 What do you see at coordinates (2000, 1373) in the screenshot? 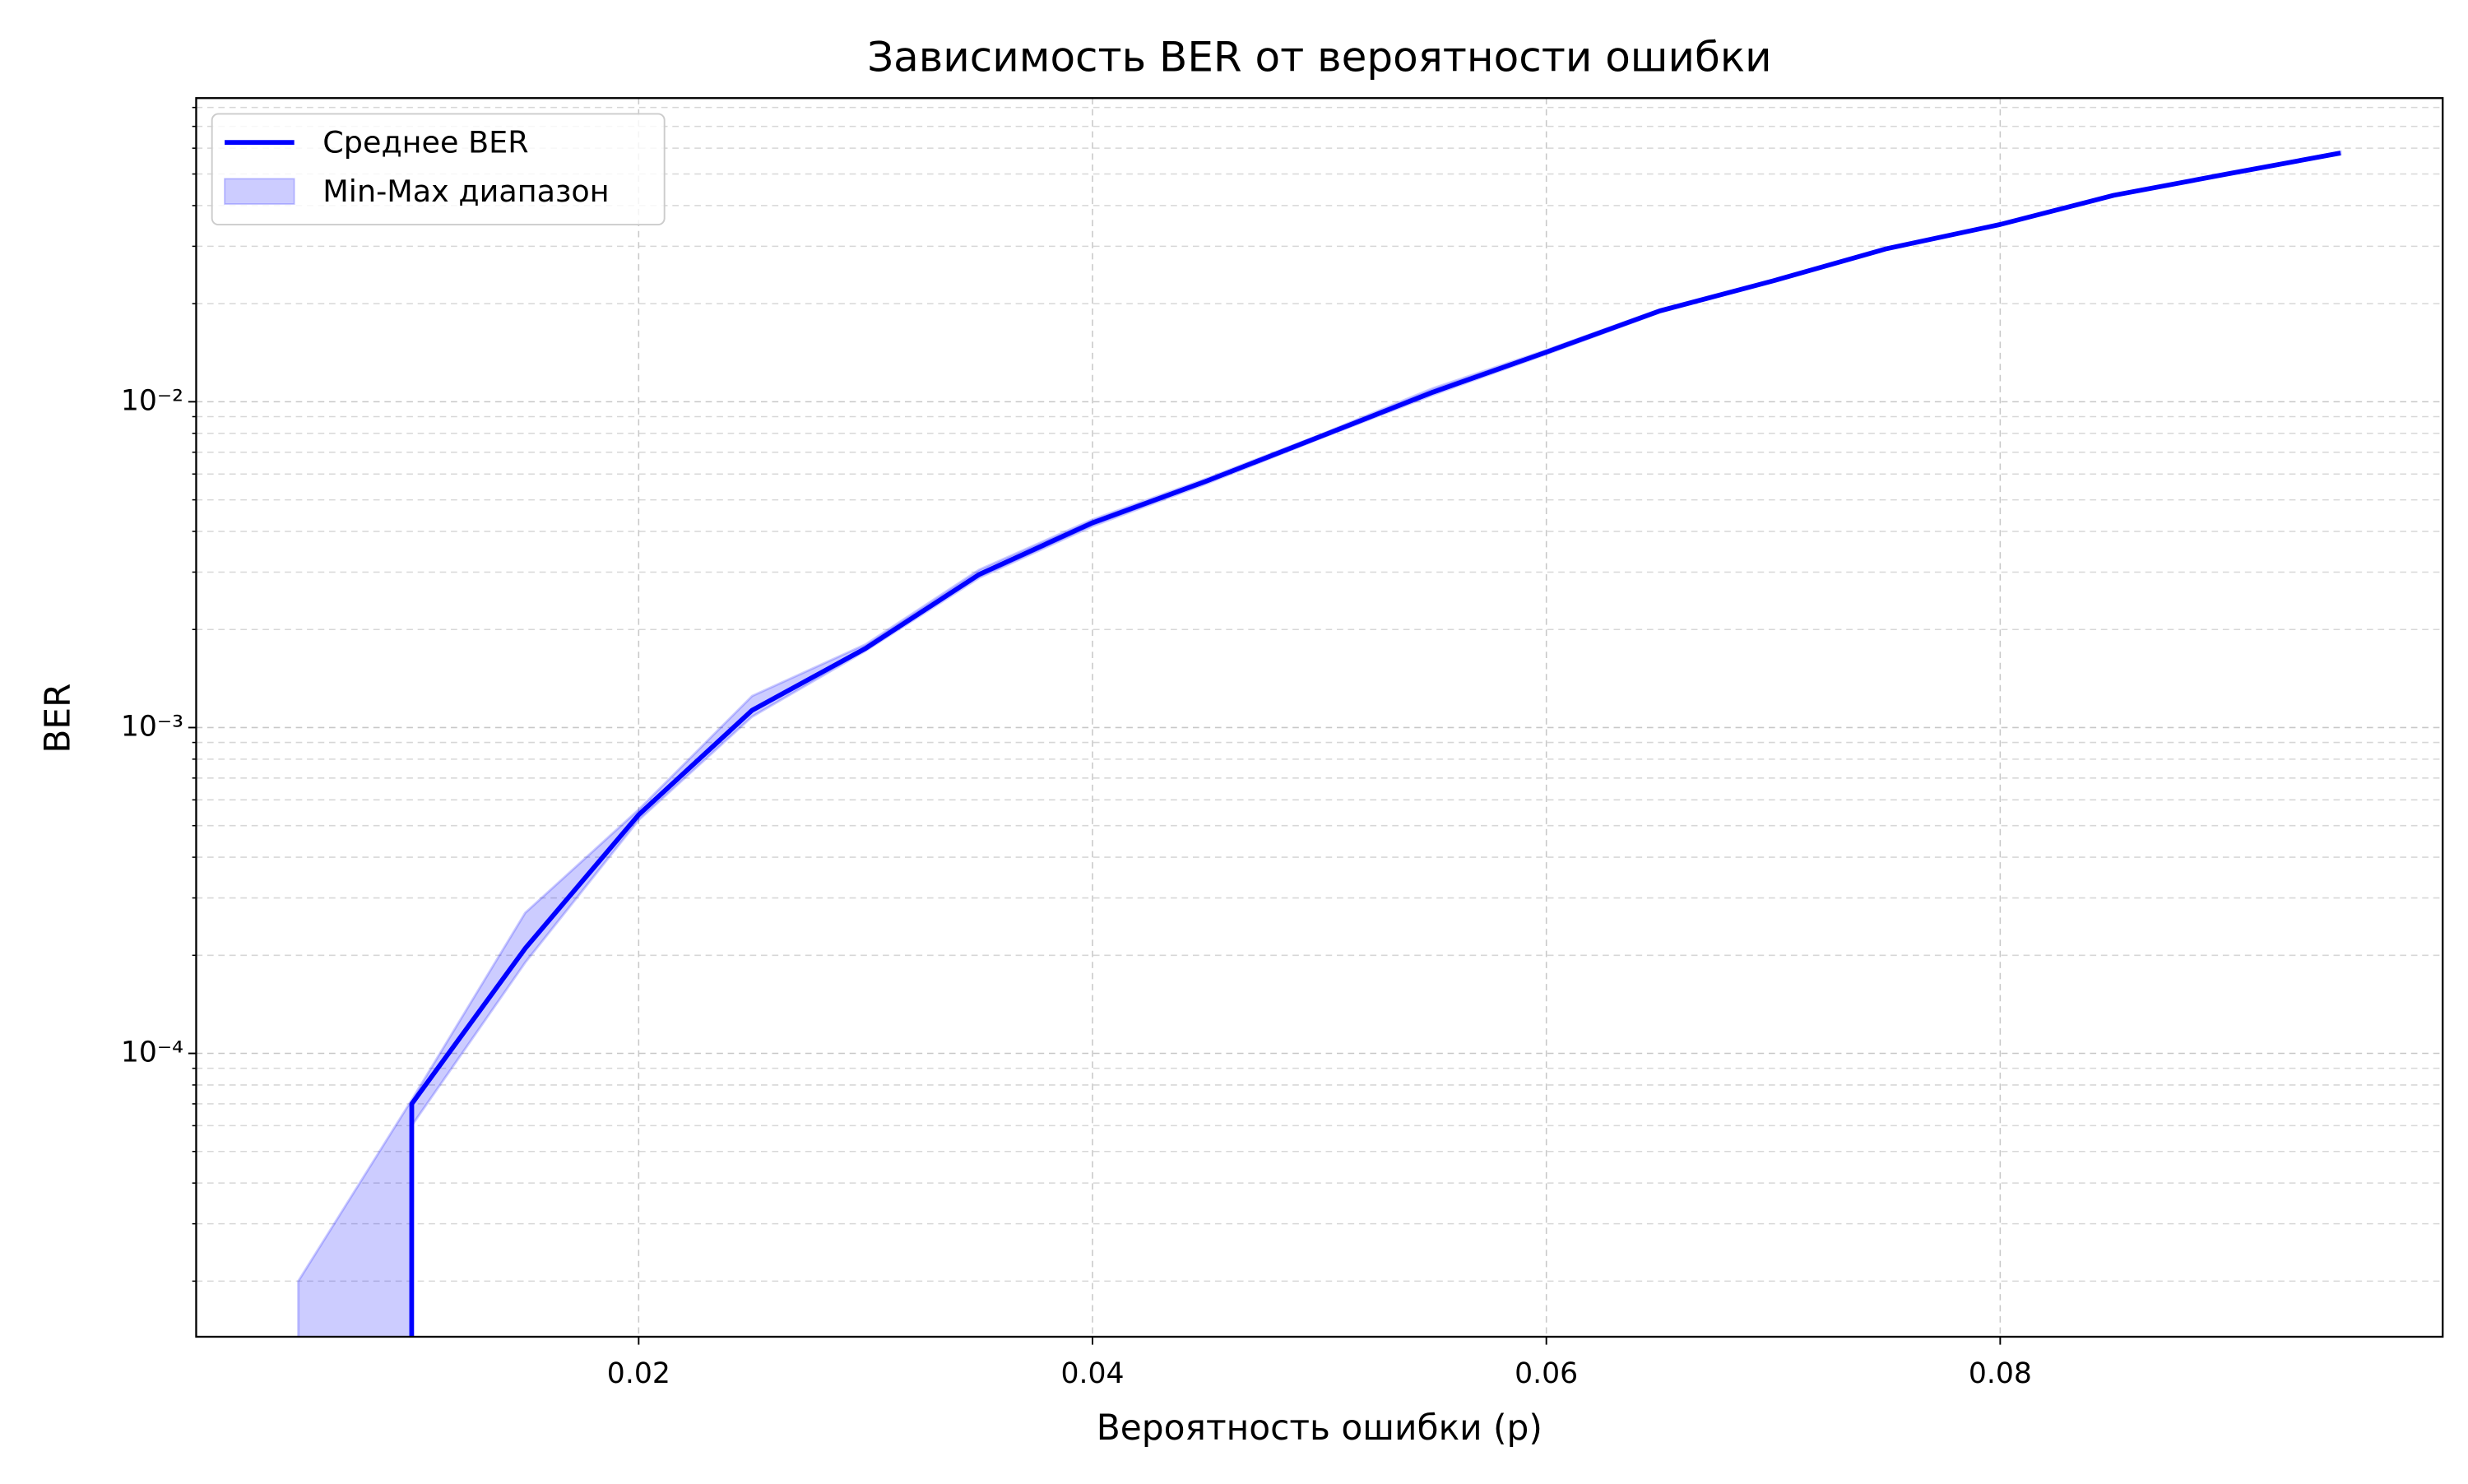
I see `x-tick-label: 0.08` at bounding box center [2000, 1373].